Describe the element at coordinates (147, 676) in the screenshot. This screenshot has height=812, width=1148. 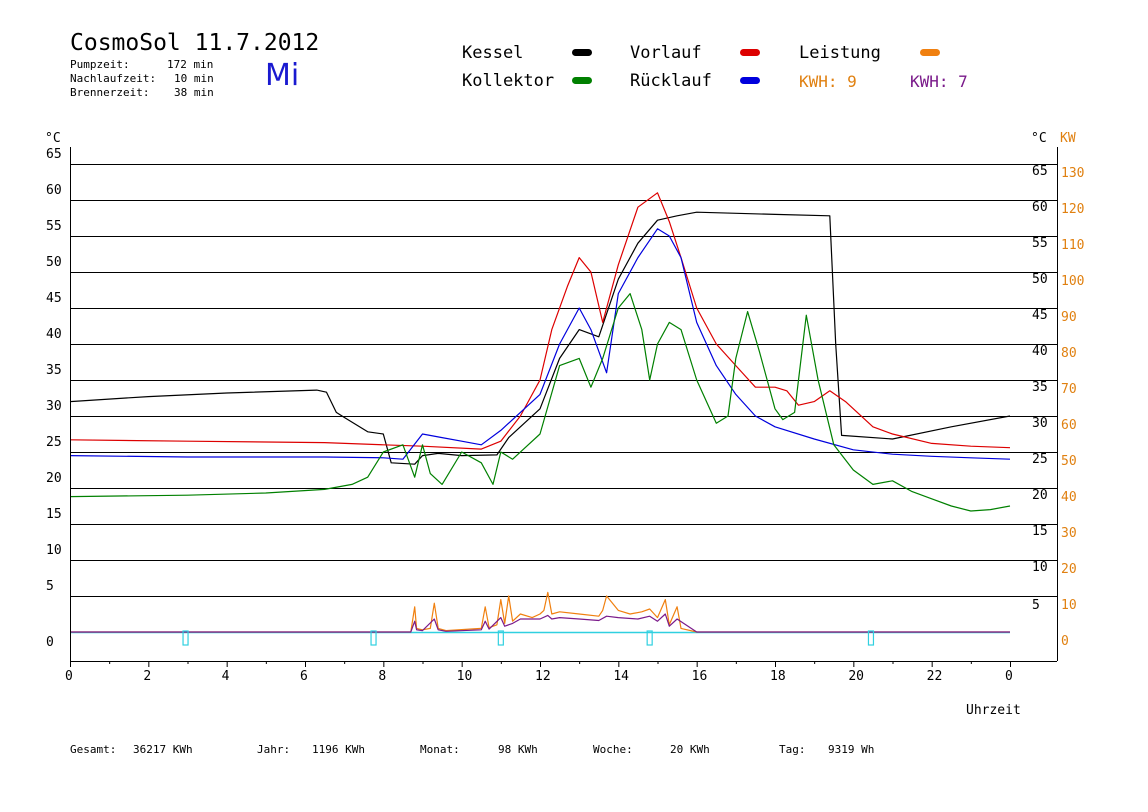
I see `x-tick-label: 2` at that location.